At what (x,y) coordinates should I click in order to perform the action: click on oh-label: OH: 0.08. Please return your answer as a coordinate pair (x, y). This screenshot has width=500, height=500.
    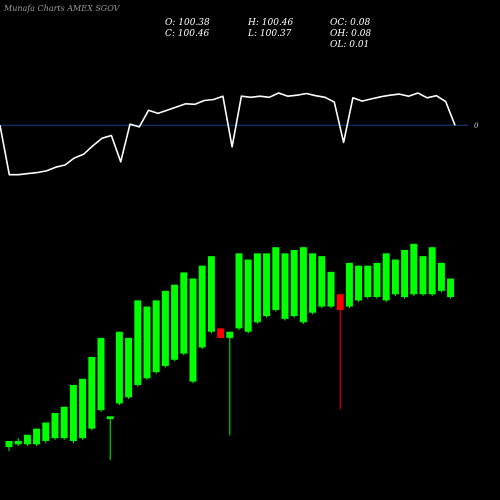
    Looking at the image, I should click on (350, 34).